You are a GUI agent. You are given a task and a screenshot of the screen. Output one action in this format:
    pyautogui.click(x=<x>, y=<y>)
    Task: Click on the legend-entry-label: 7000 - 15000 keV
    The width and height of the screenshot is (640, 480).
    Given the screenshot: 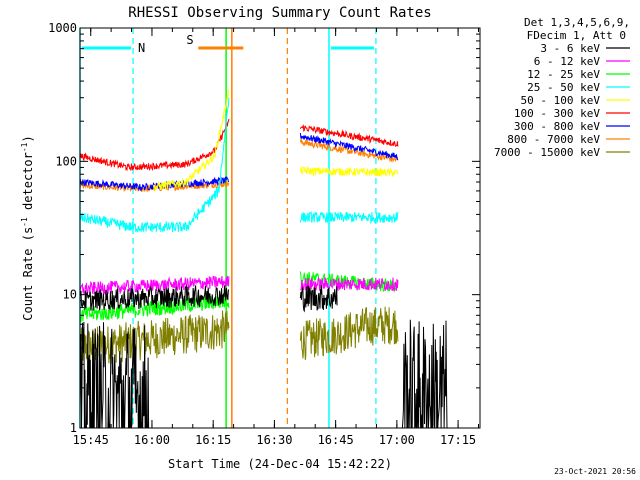 What is the action you would take?
    pyautogui.click(x=547, y=152)
    